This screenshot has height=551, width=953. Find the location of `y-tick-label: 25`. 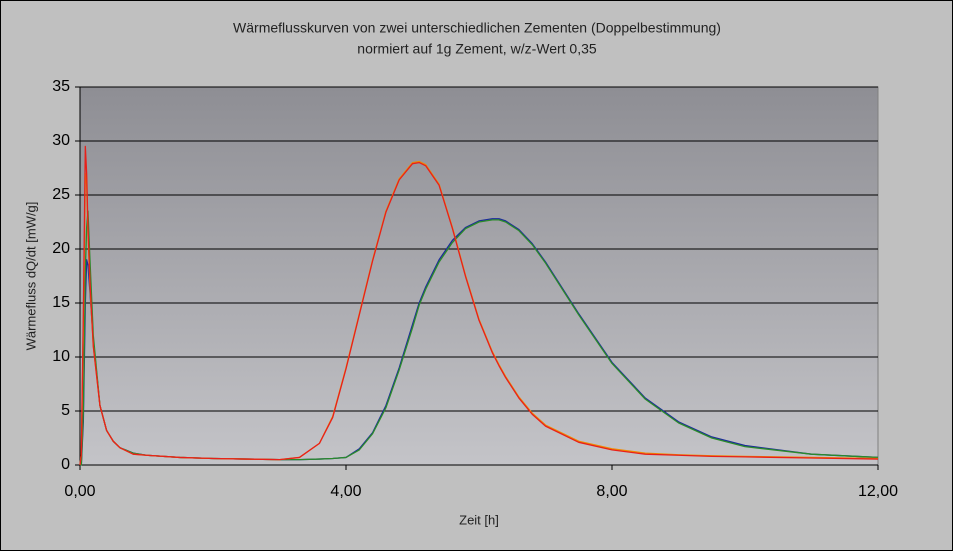

y-tick-label: 25 is located at coordinates (61, 194).